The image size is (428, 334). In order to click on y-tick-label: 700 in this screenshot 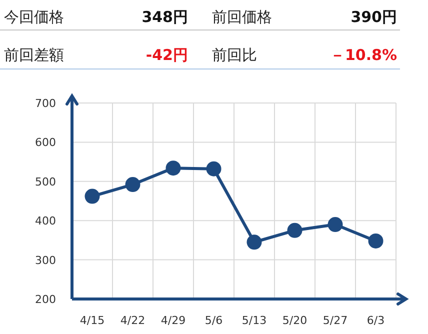, I will do `click(45, 103)`.